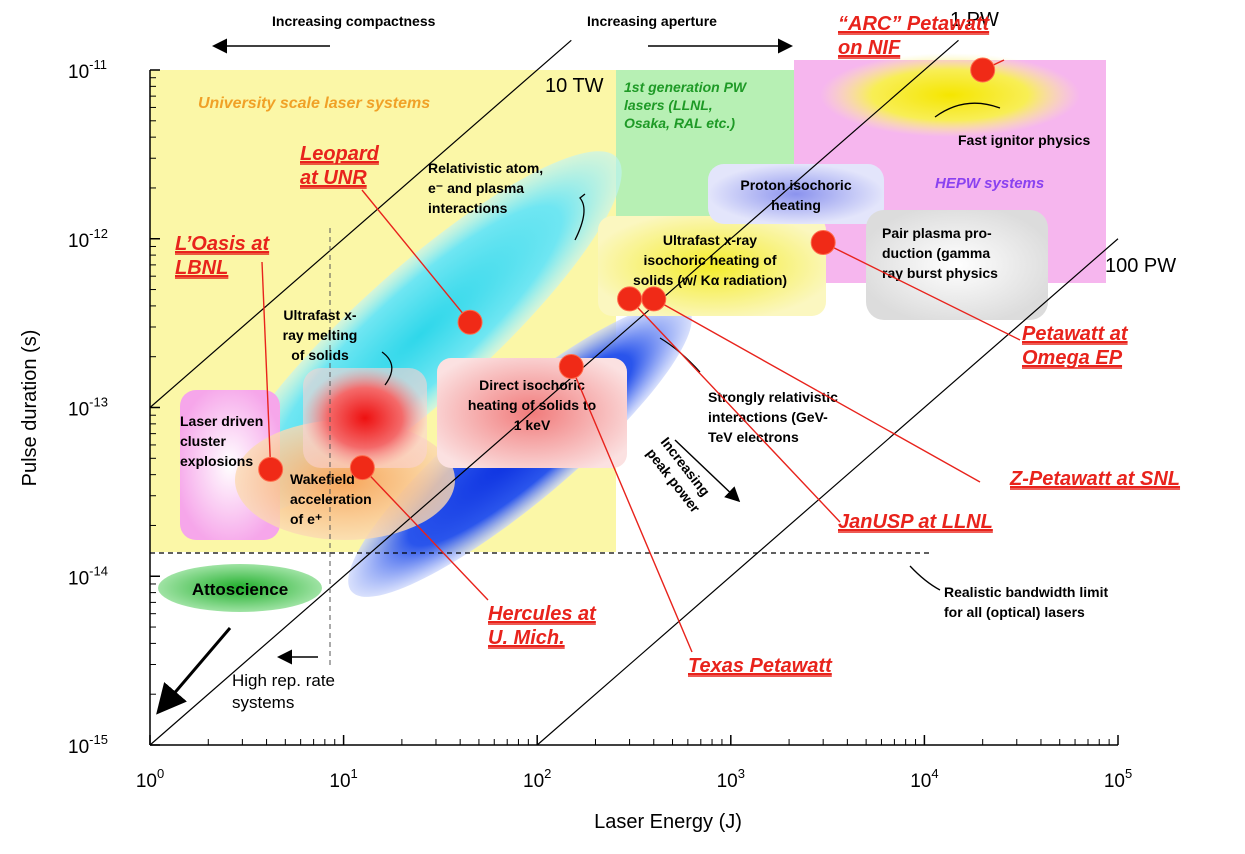 This screenshot has width=1245, height=854. What do you see at coordinates (343, 779) in the screenshot?
I see `x-tick-label: 10¹` at bounding box center [343, 779].